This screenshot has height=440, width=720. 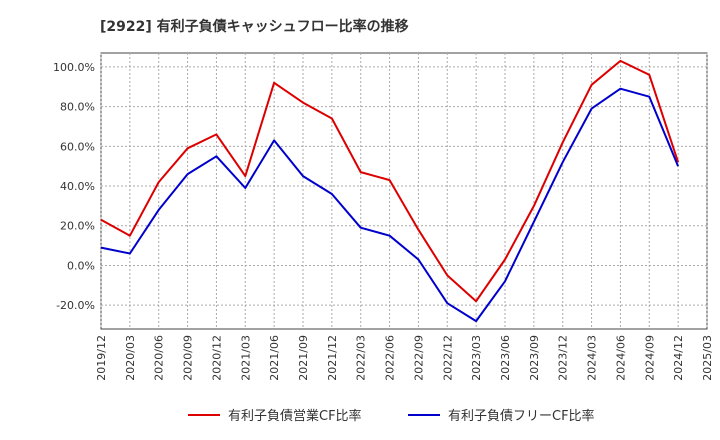 I want to click on x-tick-label: 2021/06, so click(x=274, y=358).